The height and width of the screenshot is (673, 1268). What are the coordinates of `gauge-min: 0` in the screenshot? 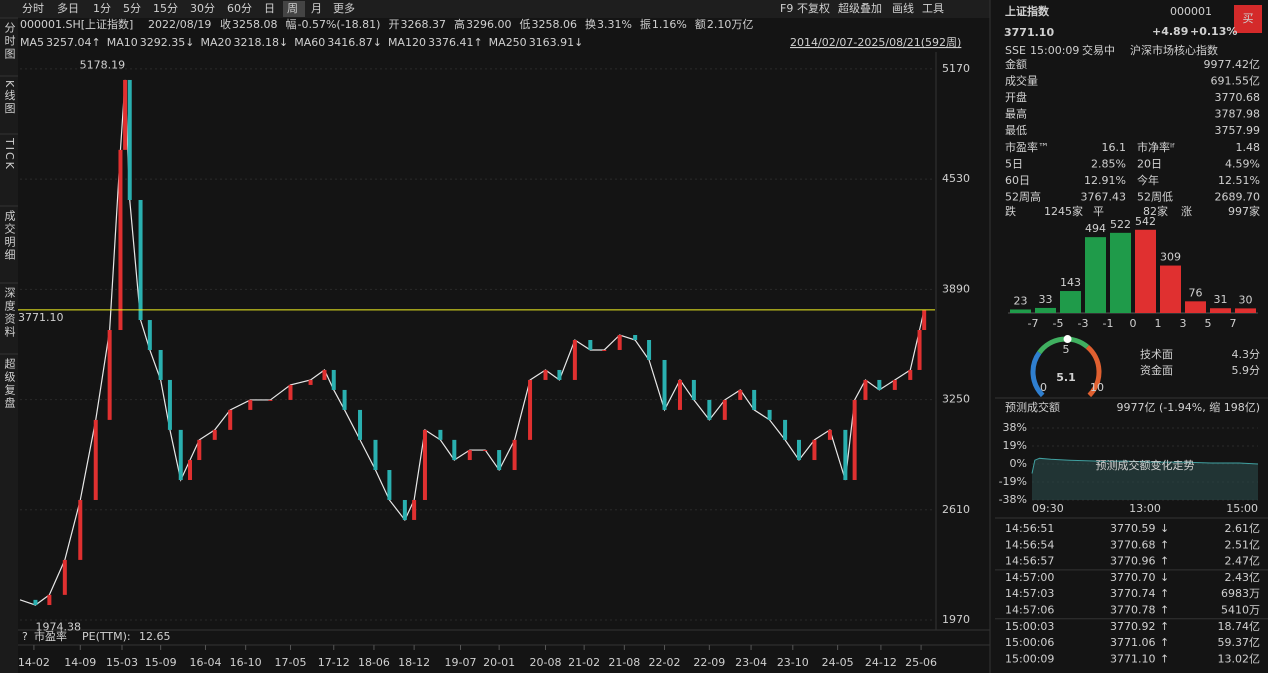 It's located at (1043, 387).